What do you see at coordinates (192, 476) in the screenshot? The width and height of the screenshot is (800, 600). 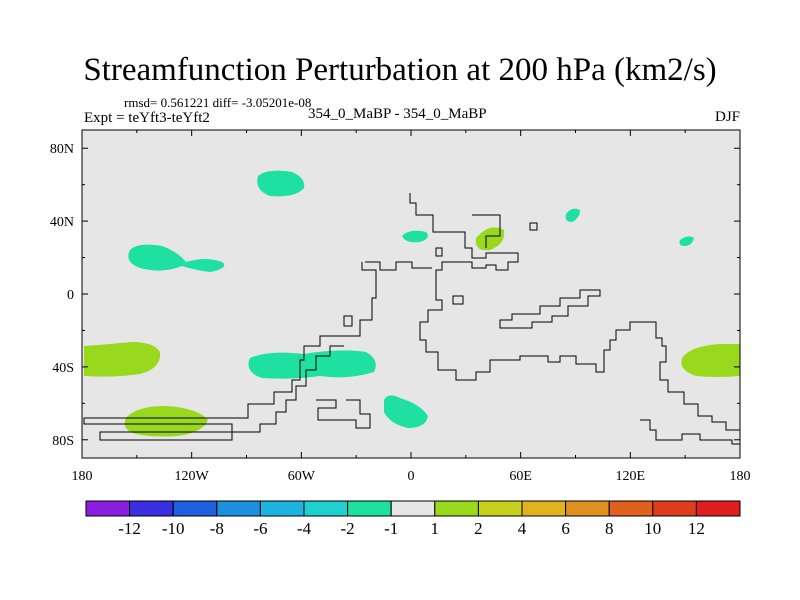 I see `x-tick-label: 120W` at bounding box center [192, 476].